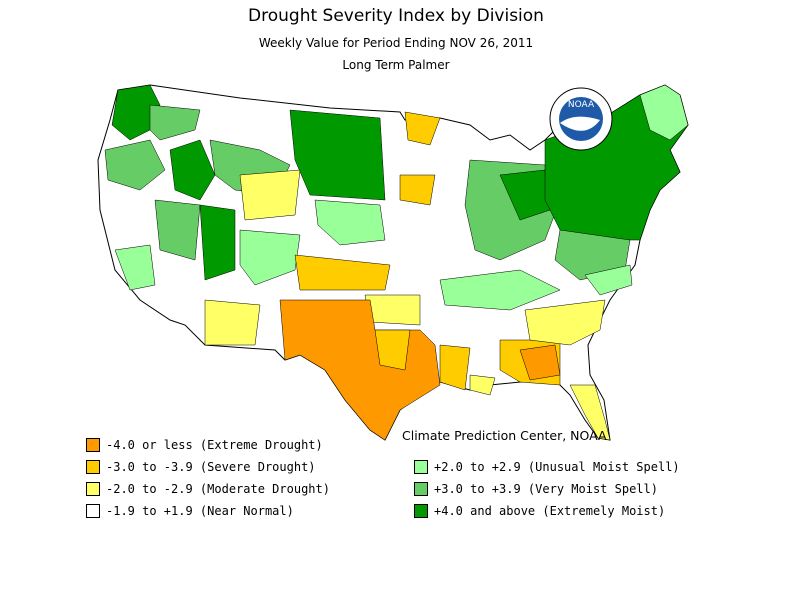  What do you see at coordinates (417, 190) in the screenshot?
I see `region-iowa-severe` at bounding box center [417, 190].